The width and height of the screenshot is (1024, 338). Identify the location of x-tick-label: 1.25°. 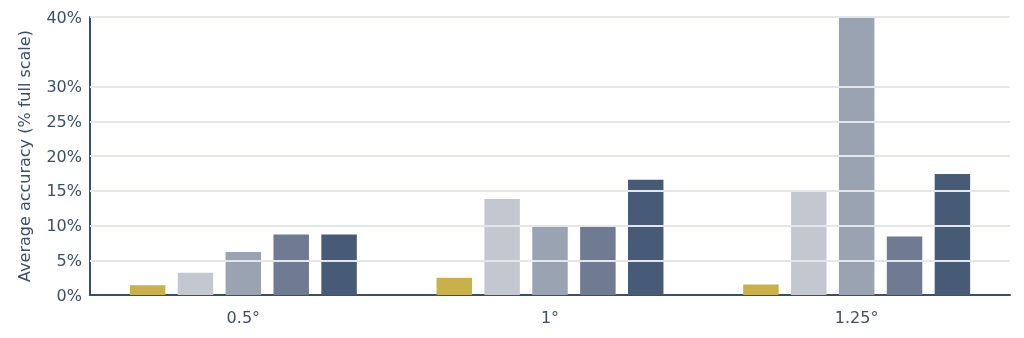
(856, 317).